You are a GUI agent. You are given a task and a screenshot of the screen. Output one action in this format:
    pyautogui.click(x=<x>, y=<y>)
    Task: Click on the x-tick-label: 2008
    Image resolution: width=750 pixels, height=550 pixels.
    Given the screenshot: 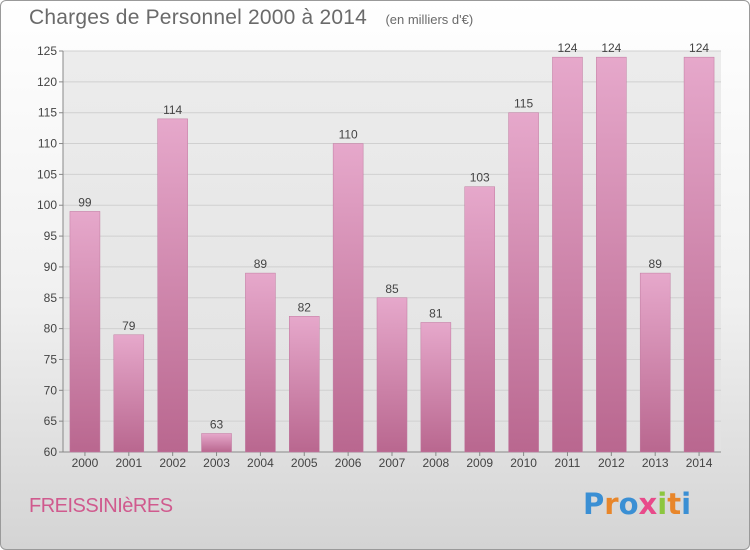 What is the action you would take?
    pyautogui.click(x=436, y=463)
    